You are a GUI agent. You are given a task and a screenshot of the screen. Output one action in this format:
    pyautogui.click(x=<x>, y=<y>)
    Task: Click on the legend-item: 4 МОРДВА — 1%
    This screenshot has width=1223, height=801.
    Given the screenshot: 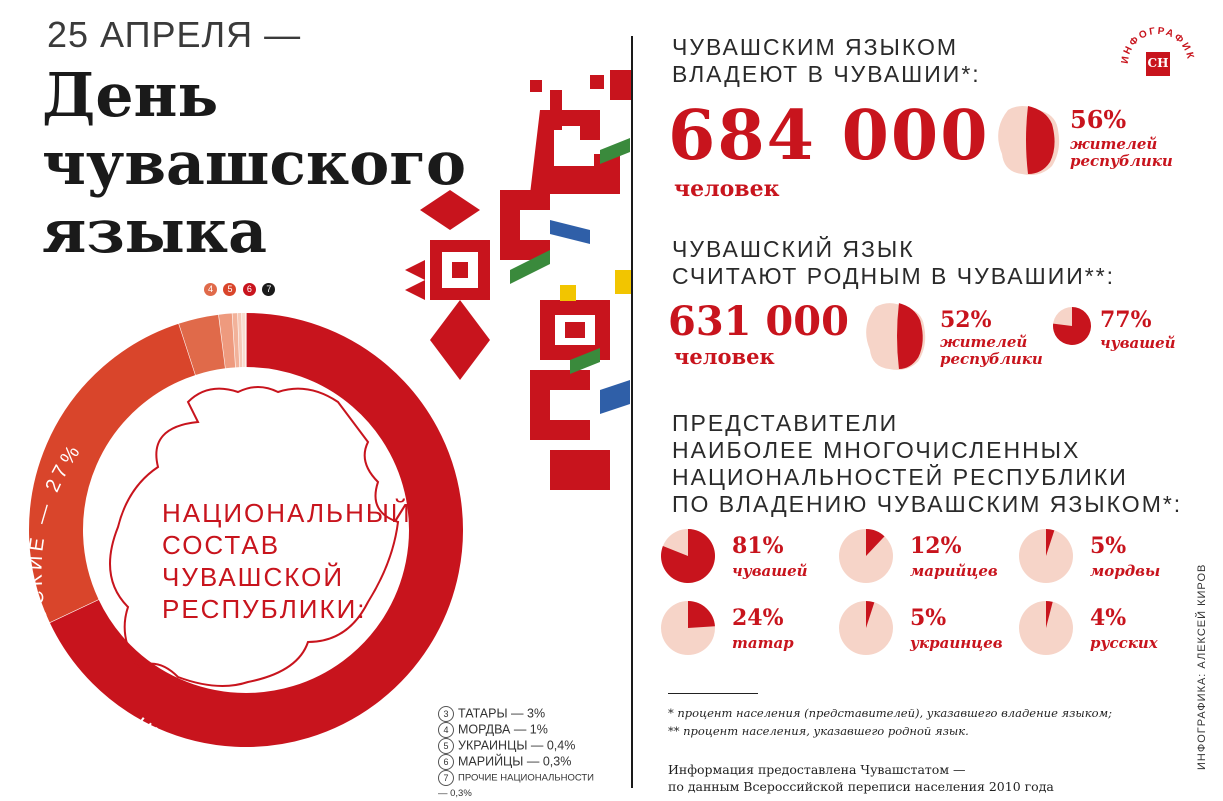 What is the action you would take?
    pyautogui.click(x=518, y=730)
    